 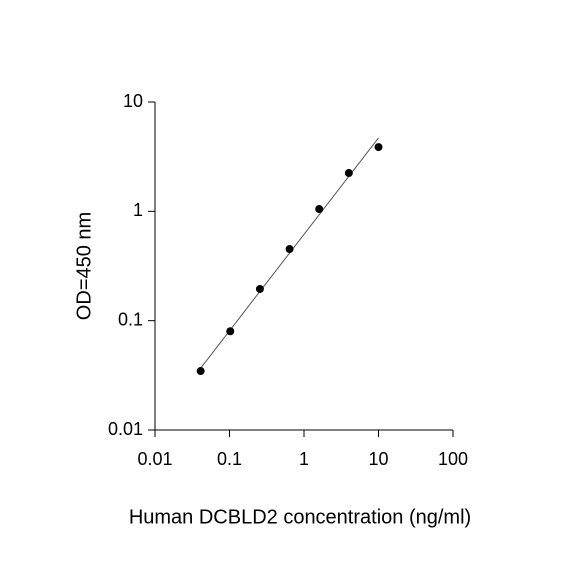 What do you see at coordinates (84, 266) in the screenshot?
I see `y-axis-label: OD=450 nm` at bounding box center [84, 266].